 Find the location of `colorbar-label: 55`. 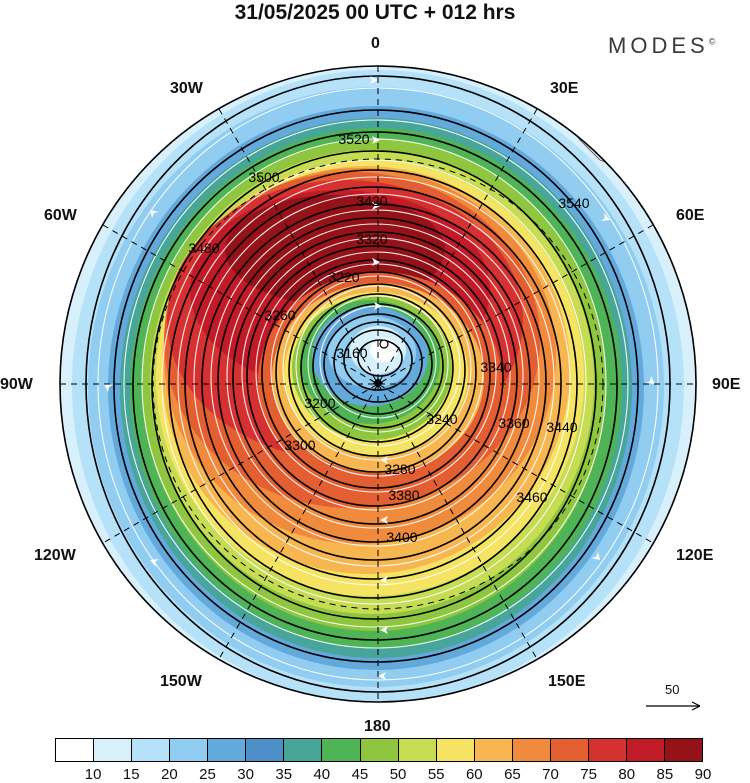

colorbar-label: 55 is located at coordinates (436, 774).